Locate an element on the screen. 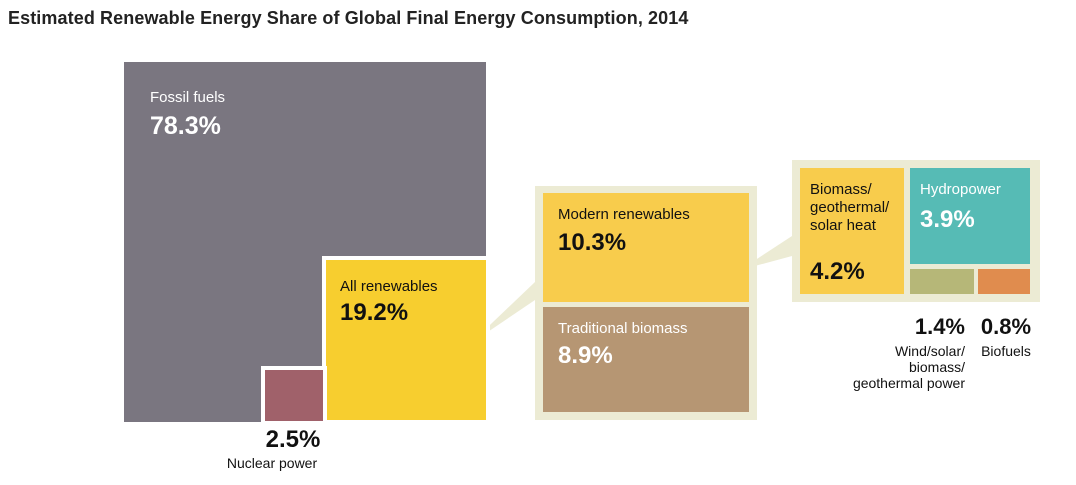  heat-label: solar heat is located at coordinates (843, 225).